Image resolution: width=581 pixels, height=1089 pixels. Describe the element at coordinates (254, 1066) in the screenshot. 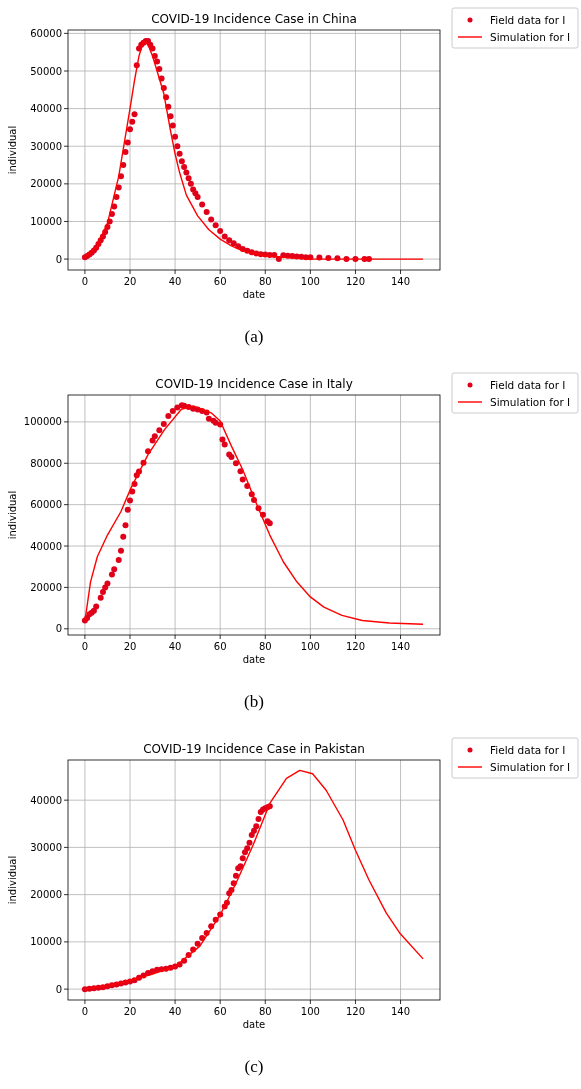

I see `text: (c)` at that location.